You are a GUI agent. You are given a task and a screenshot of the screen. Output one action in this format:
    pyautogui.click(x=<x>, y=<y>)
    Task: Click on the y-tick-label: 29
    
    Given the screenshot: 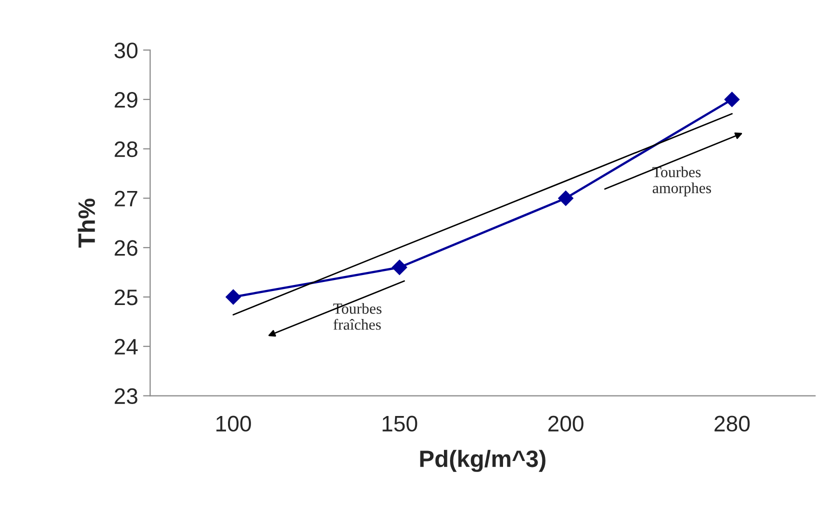 What is the action you would take?
    pyautogui.click(x=126, y=100)
    